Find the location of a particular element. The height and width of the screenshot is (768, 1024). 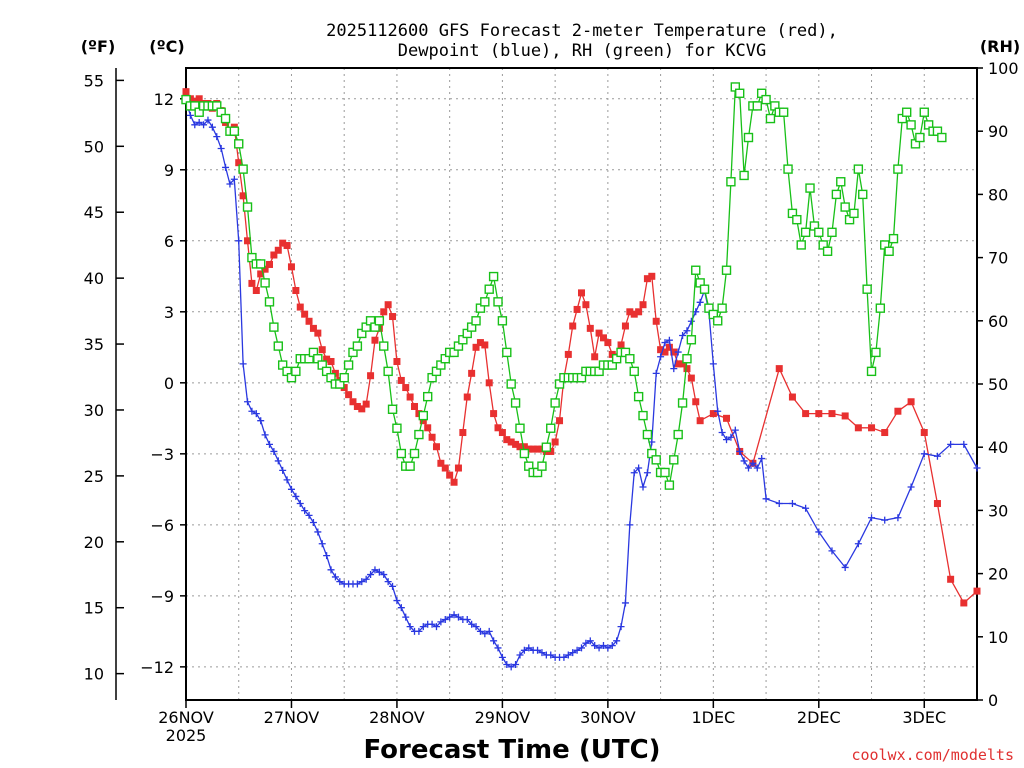

rh-tick-label: 20 is located at coordinates (998, 574).